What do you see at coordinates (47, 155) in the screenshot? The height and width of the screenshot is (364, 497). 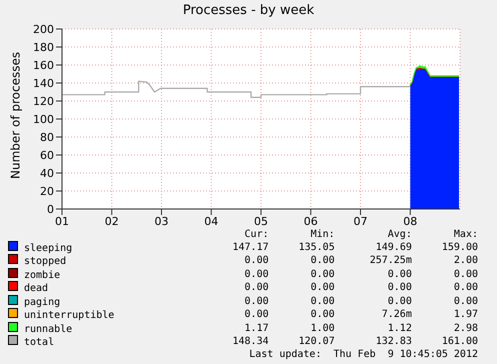 I see `y-tick-label: 60` at bounding box center [47, 155].